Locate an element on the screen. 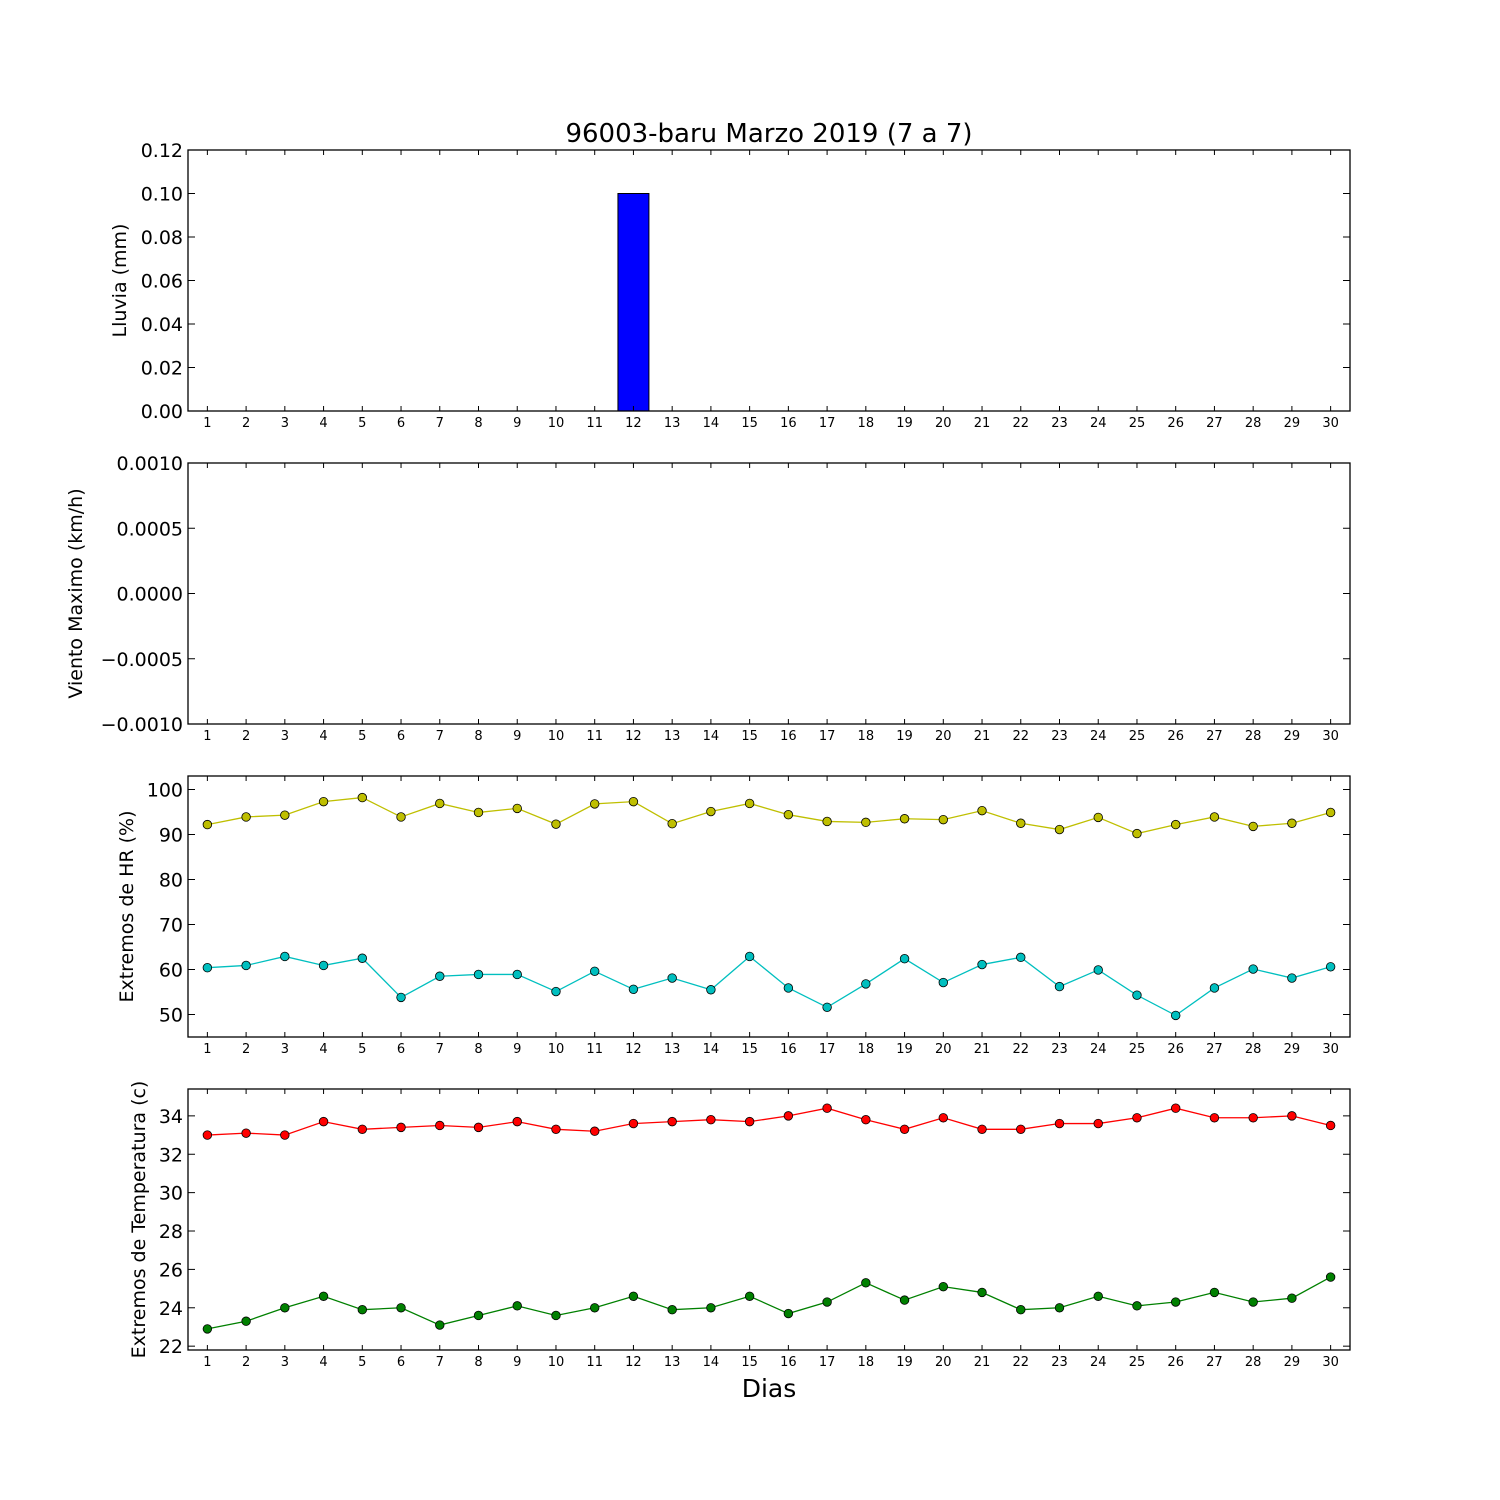  wind-x-tick-label: 7 is located at coordinates (440, 736).